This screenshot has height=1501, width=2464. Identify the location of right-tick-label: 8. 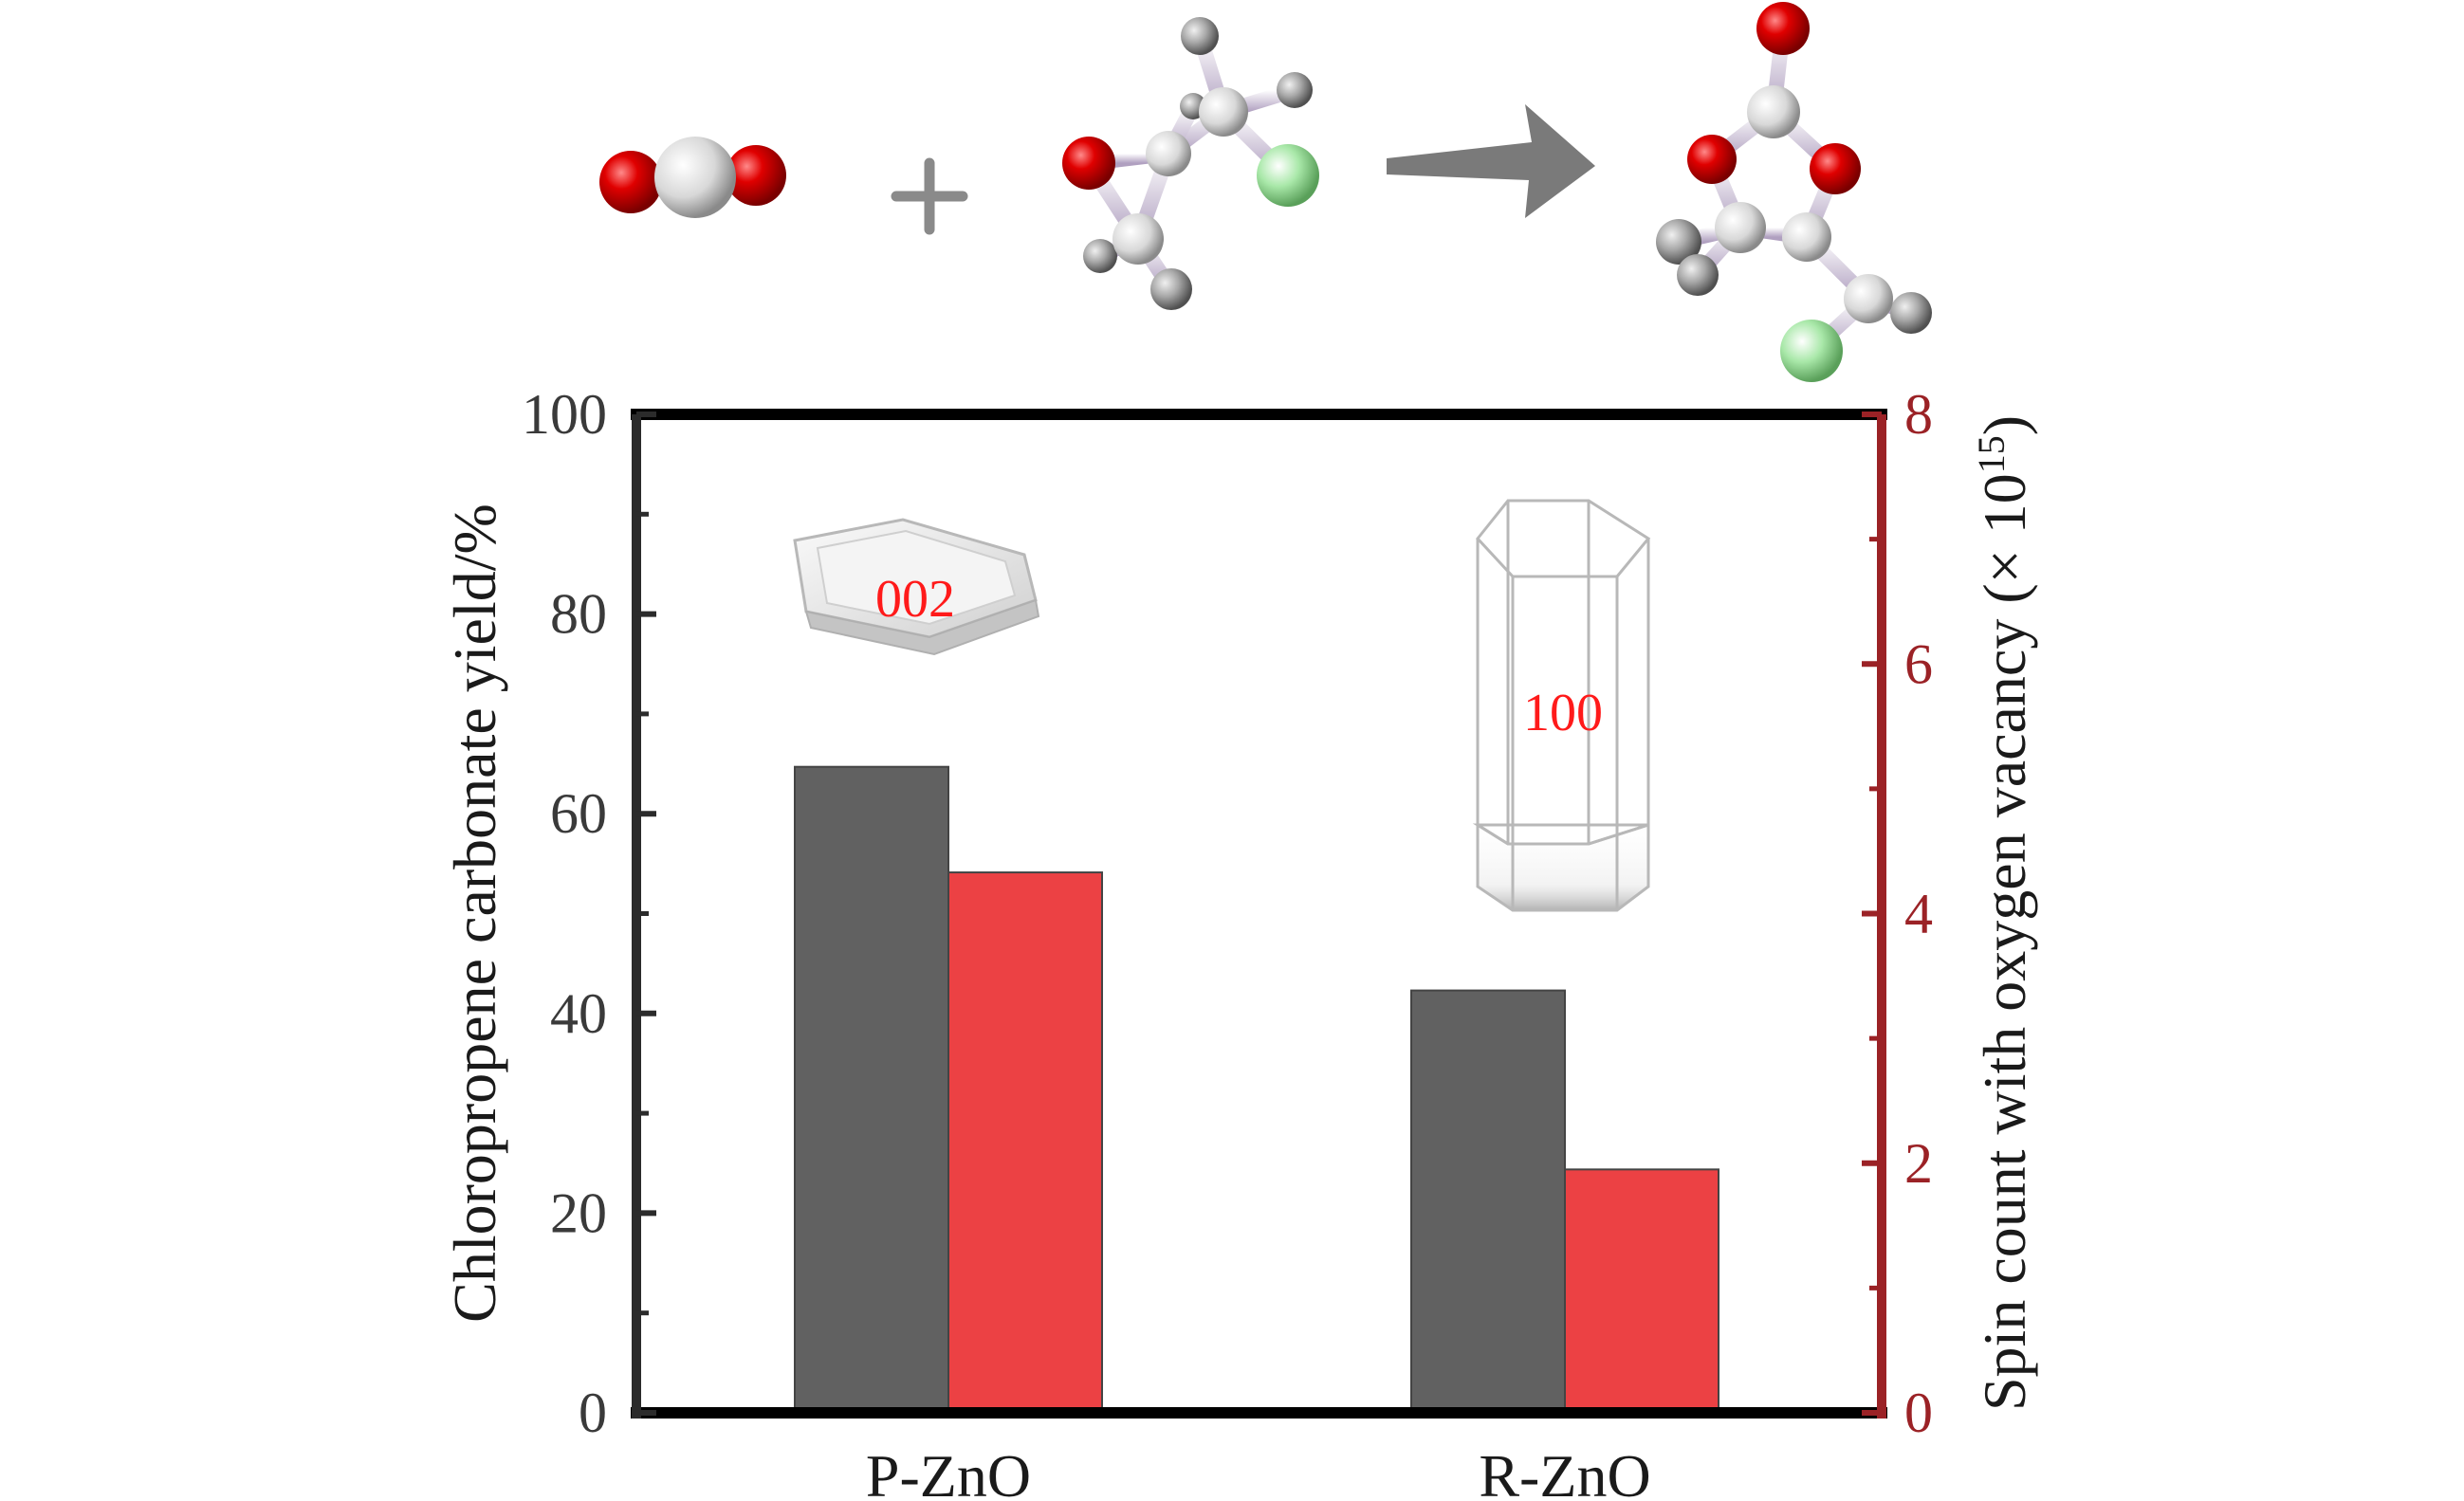
(1918, 415).